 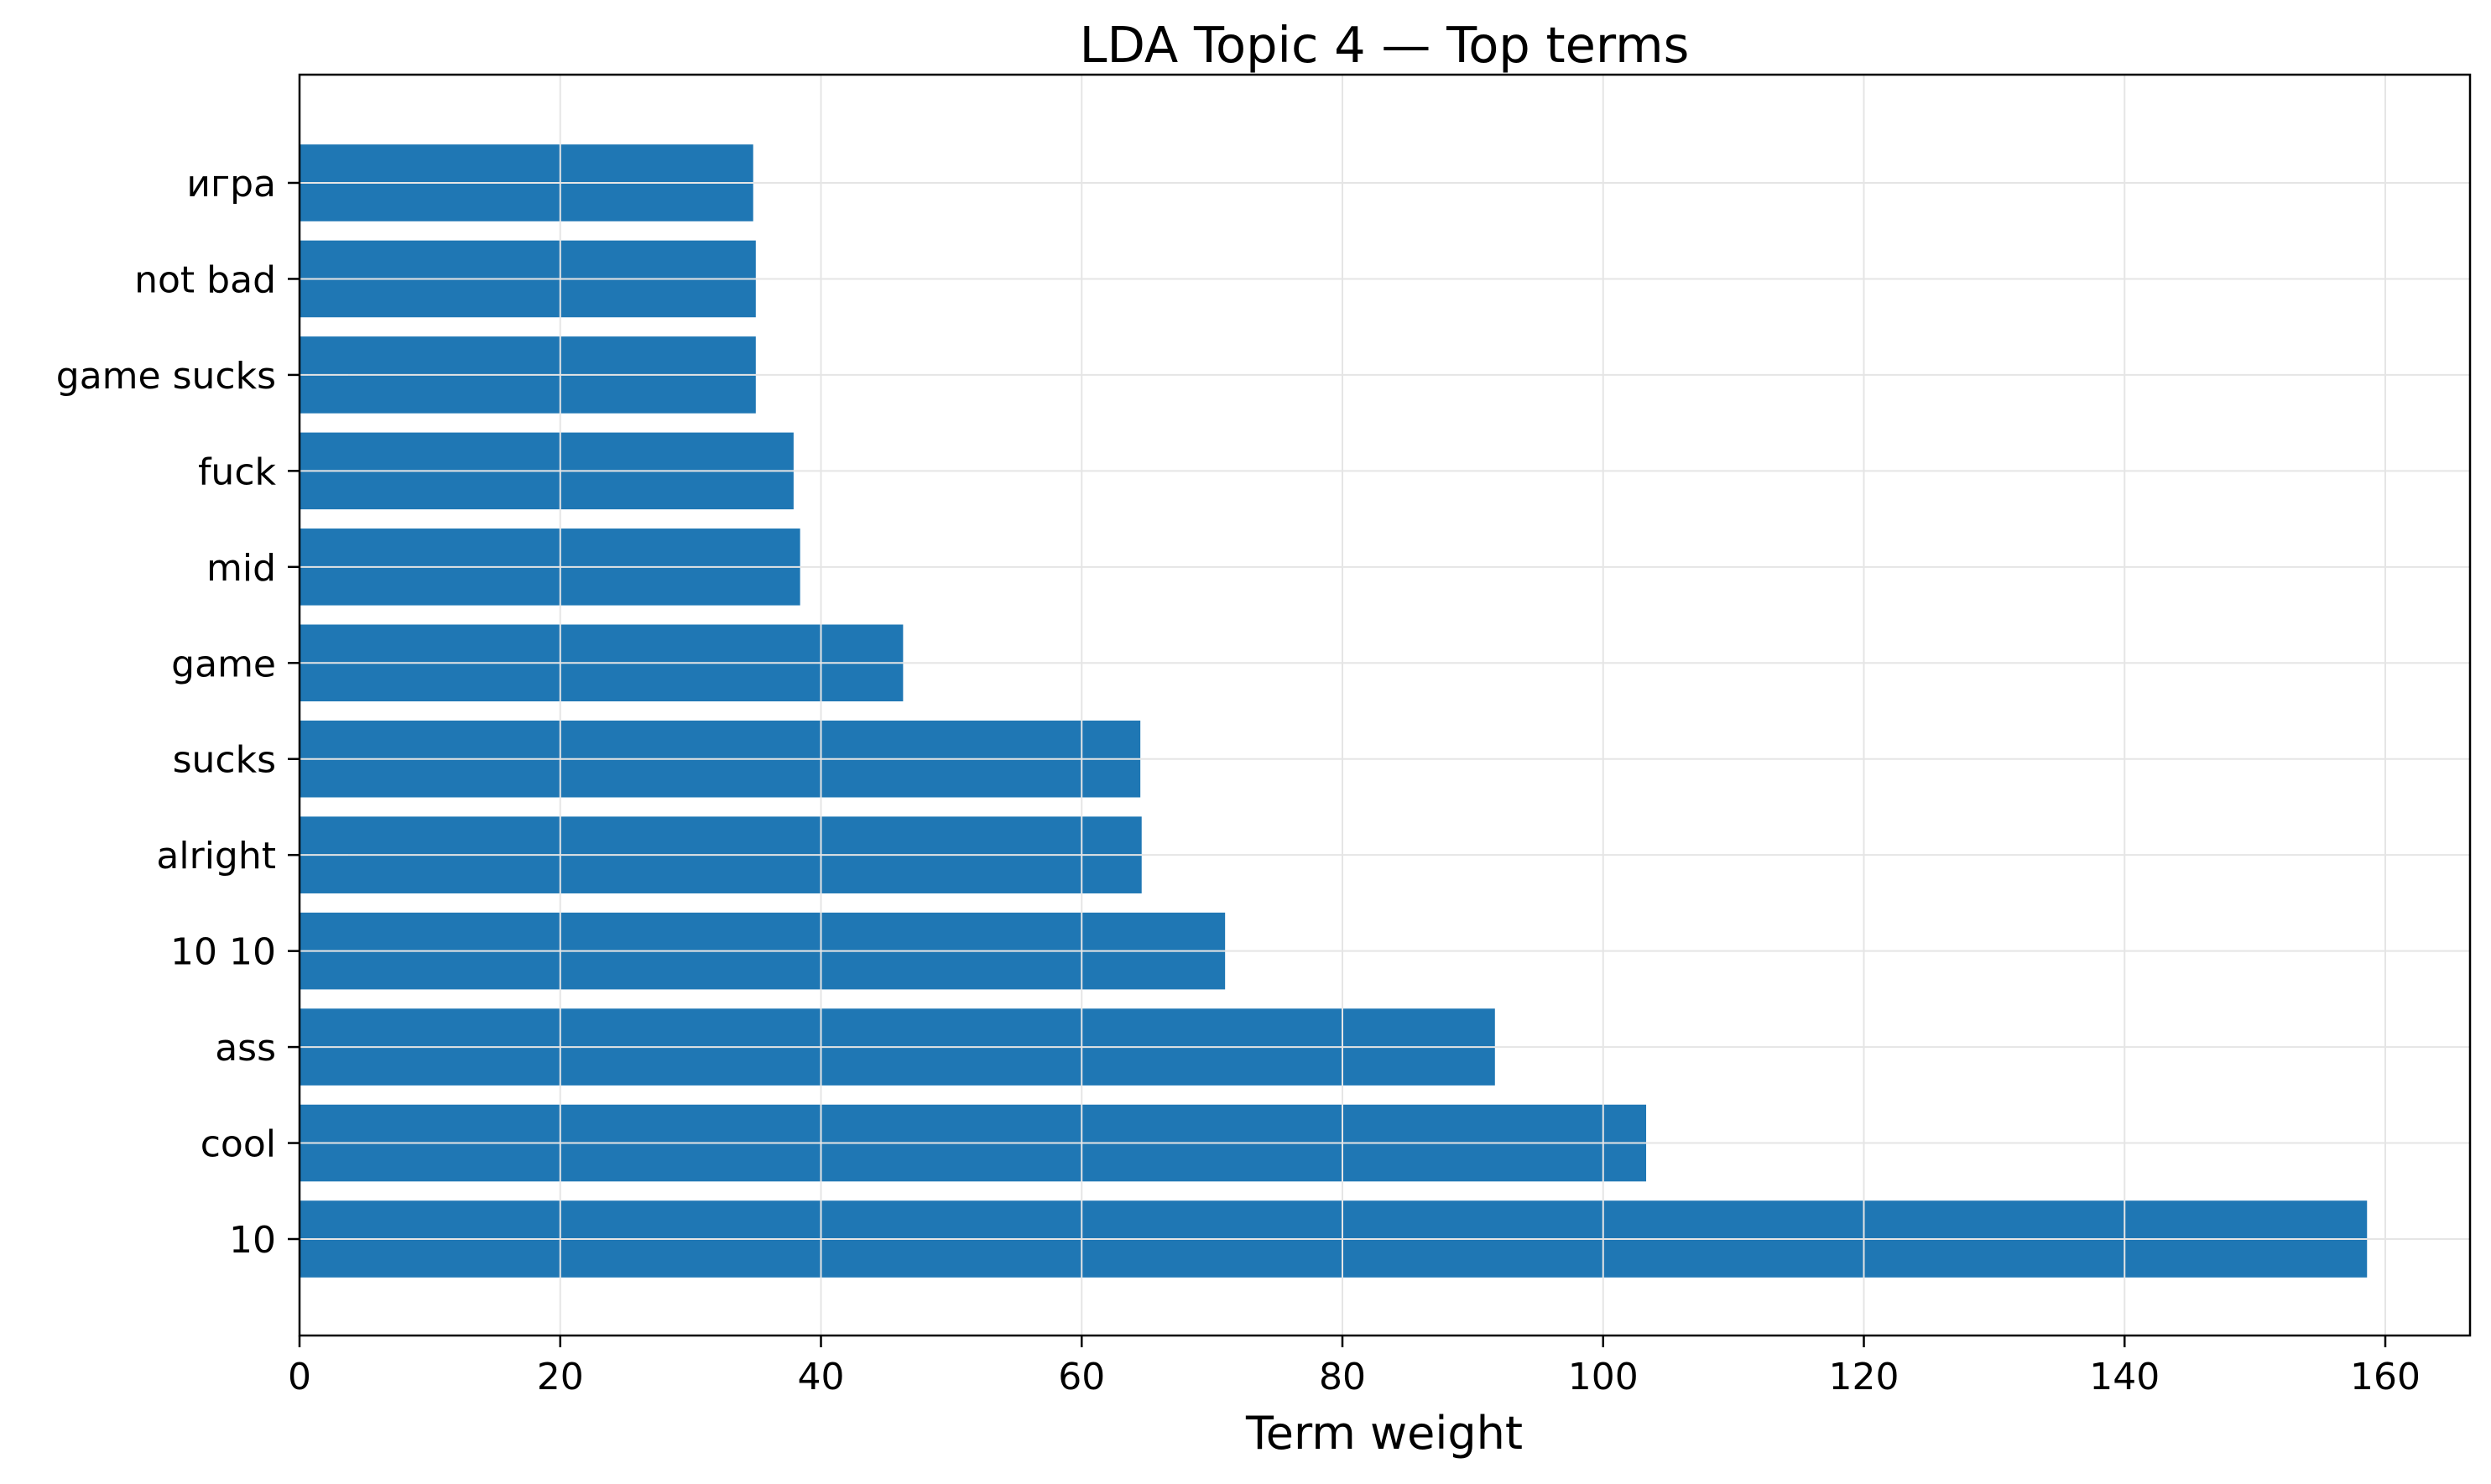 I want to click on x-tick-label: 140, so click(x=2124, y=1377).